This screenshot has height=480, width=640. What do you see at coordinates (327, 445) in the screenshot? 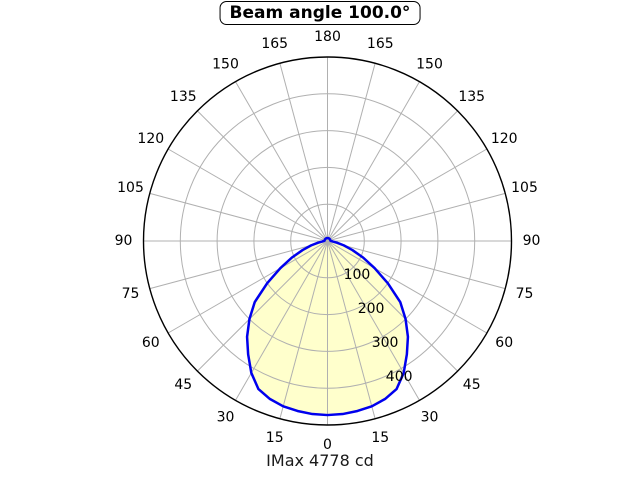
I see `angle-tick-label: 0` at bounding box center [327, 445].